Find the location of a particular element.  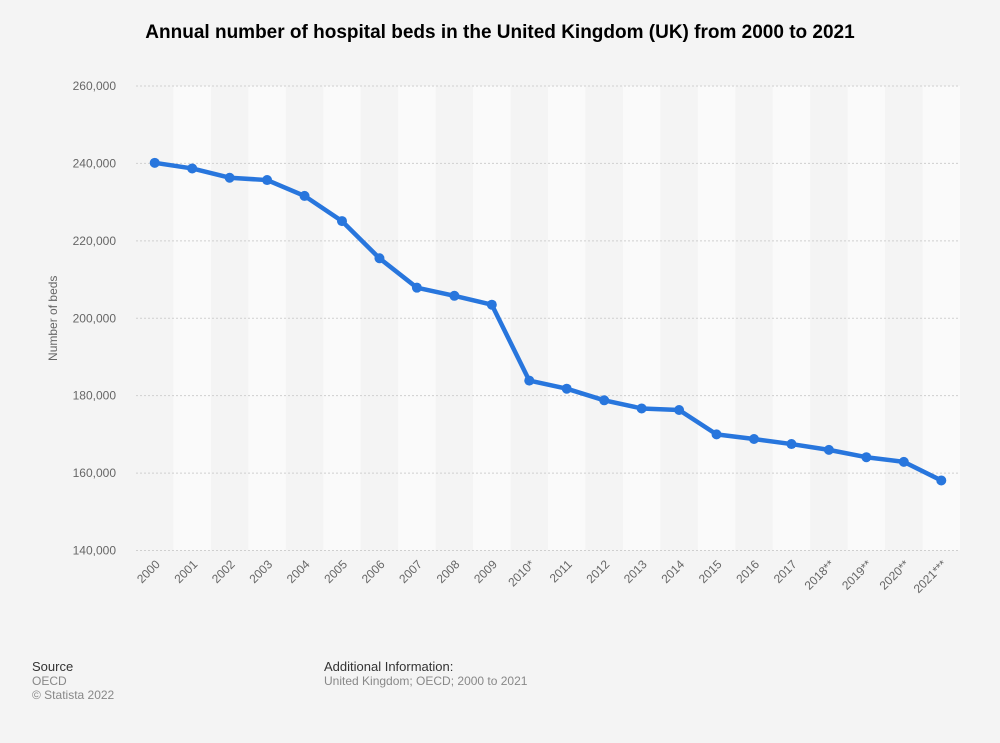

y-axis-label: Number of beds is located at coordinates (53, 318).